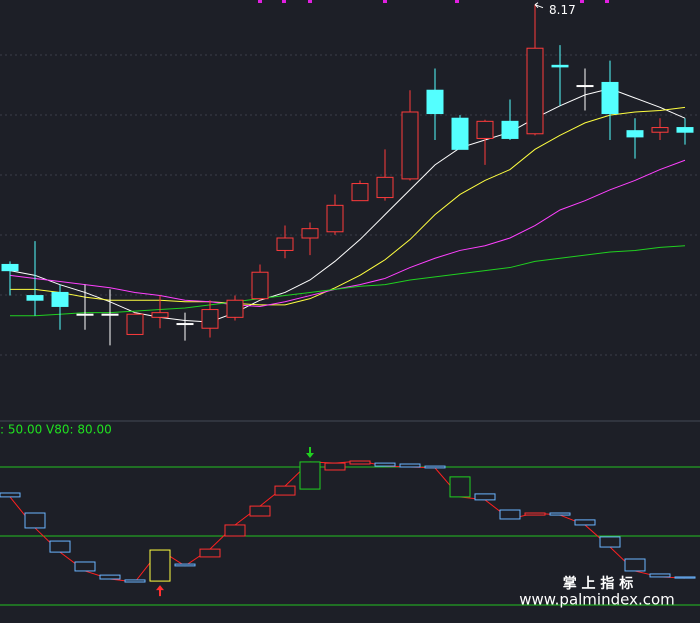 This screenshot has width=700, height=623. I want to click on sell-arrow, so click(310, 452).